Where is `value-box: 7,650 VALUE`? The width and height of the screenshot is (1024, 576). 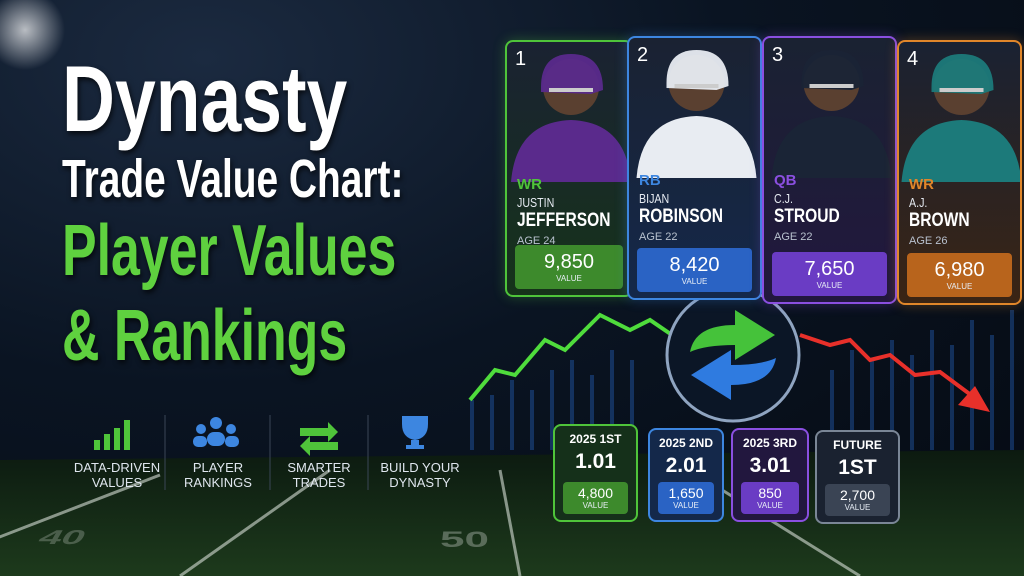
value-box: 7,650 VALUE is located at coordinates (829, 274).